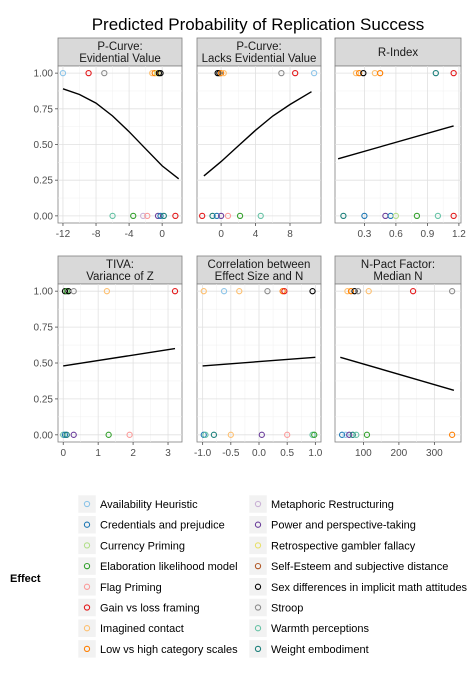 The width and height of the screenshot is (474, 684). What do you see at coordinates (290, 234) in the screenshot?
I see `x-tick-label: 8` at bounding box center [290, 234].